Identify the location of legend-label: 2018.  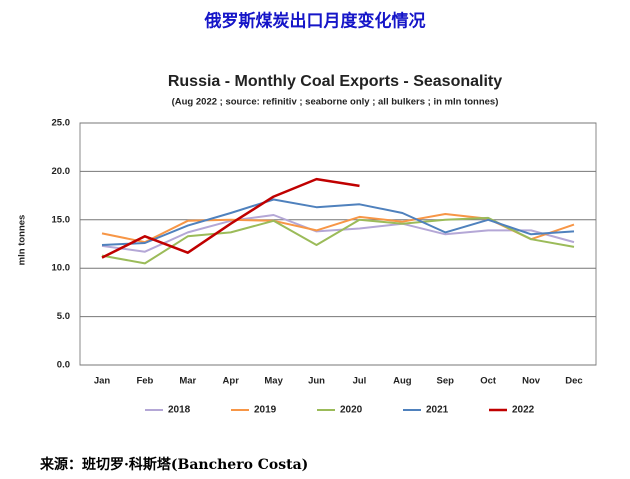
(179, 410).